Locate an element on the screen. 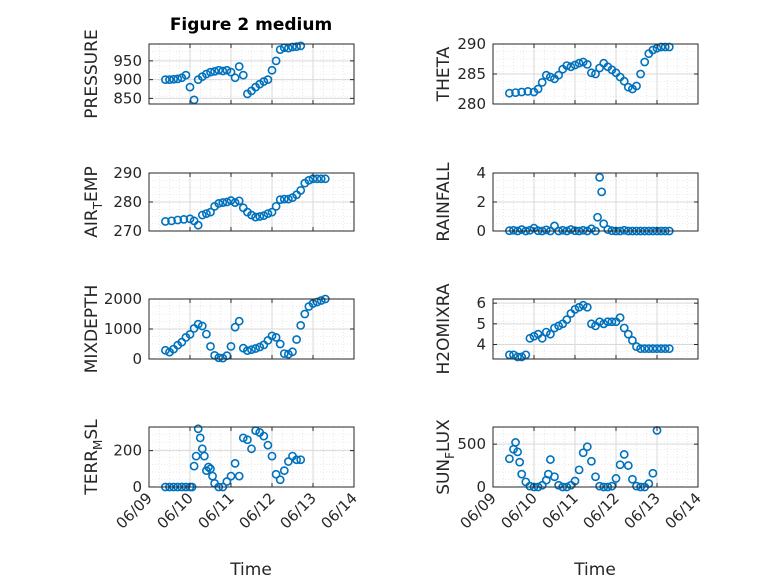  x-axis-label-left: Time is located at coordinates (250, 570).